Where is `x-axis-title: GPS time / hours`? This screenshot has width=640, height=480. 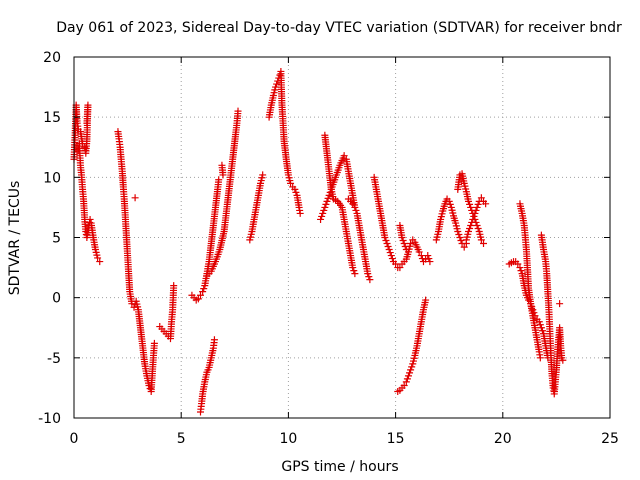
x-axis-title: GPS time / hours is located at coordinates (339, 467).